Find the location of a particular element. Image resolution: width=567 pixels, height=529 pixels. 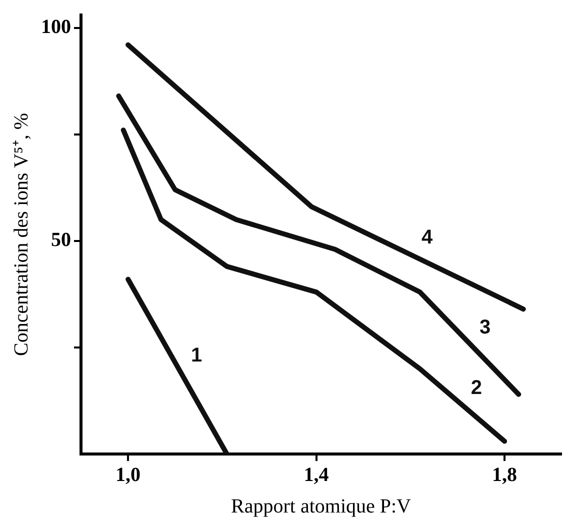

x-tick-label: 1,8 is located at coordinates (505, 475).